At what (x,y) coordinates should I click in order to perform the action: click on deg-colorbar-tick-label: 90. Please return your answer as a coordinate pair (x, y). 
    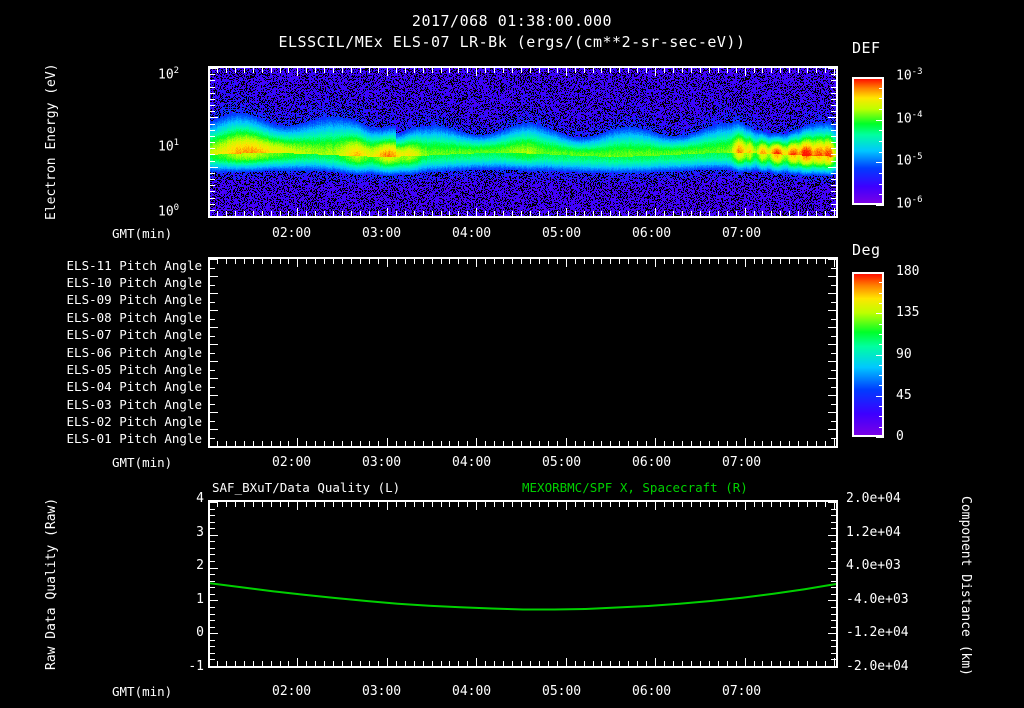
    Looking at the image, I should click on (904, 354).